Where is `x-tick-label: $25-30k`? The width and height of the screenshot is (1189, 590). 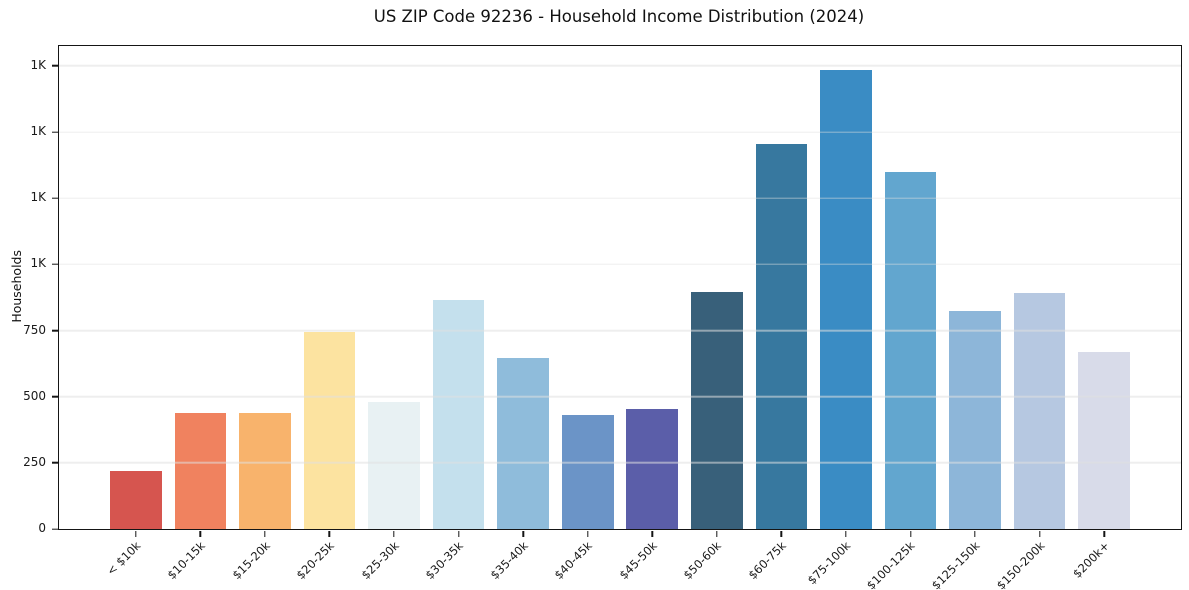 x-tick-label: $25-30k is located at coordinates (380, 560).